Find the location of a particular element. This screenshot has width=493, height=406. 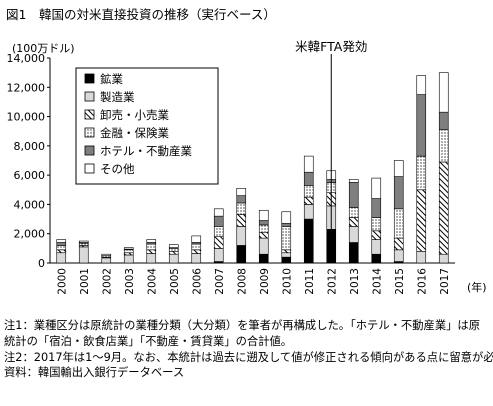

y-tick-label: 10,000 is located at coordinates (26, 117).